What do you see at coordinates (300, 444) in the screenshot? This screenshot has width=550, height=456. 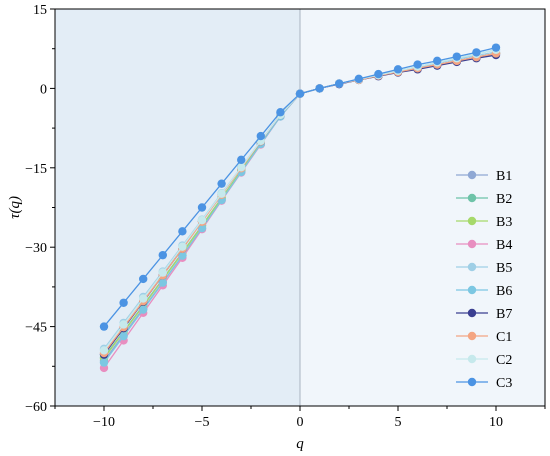 I see `x-axis-label: q` at bounding box center [300, 444].